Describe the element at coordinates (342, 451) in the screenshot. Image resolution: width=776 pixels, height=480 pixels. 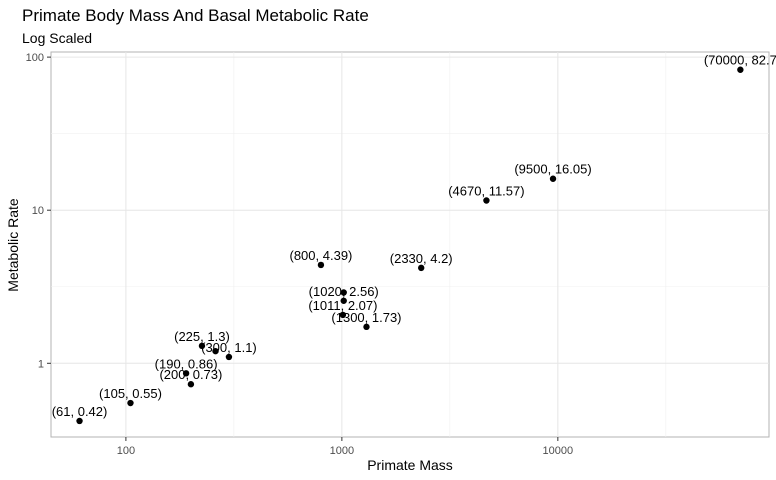
I see `x-tick-label: 1000` at that location.